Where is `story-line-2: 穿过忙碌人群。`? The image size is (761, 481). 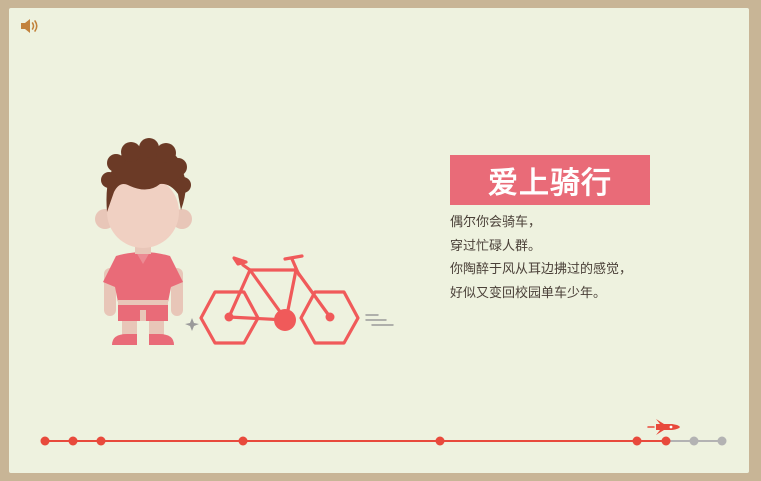
story-line-2: 穿过忙碌人群。 is located at coordinates (496, 246).